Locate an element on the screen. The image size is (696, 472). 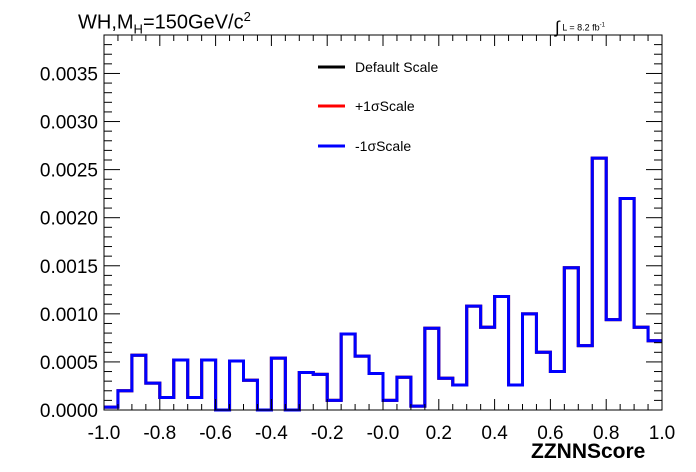
x-tick-label: -0.2 is located at coordinates (327, 433).